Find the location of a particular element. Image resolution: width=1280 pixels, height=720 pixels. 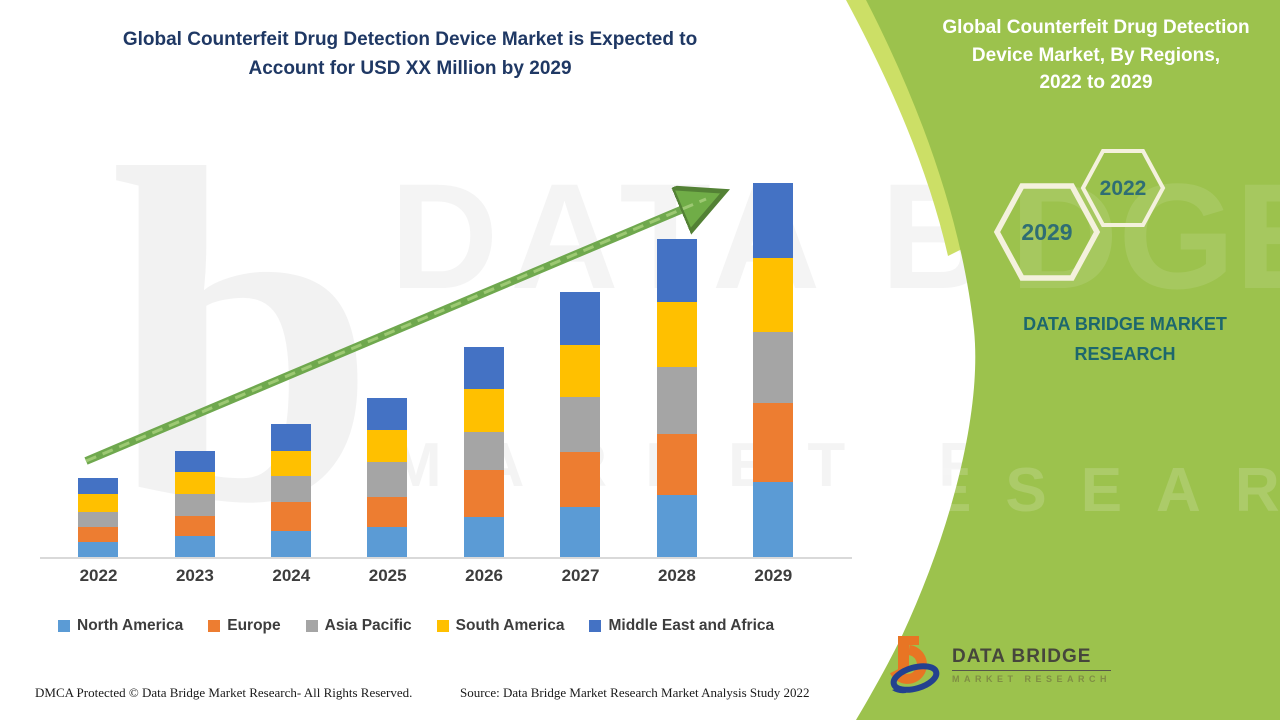

brand-text-line1: DATA BRIDGE MARKET is located at coordinates (1125, 324).